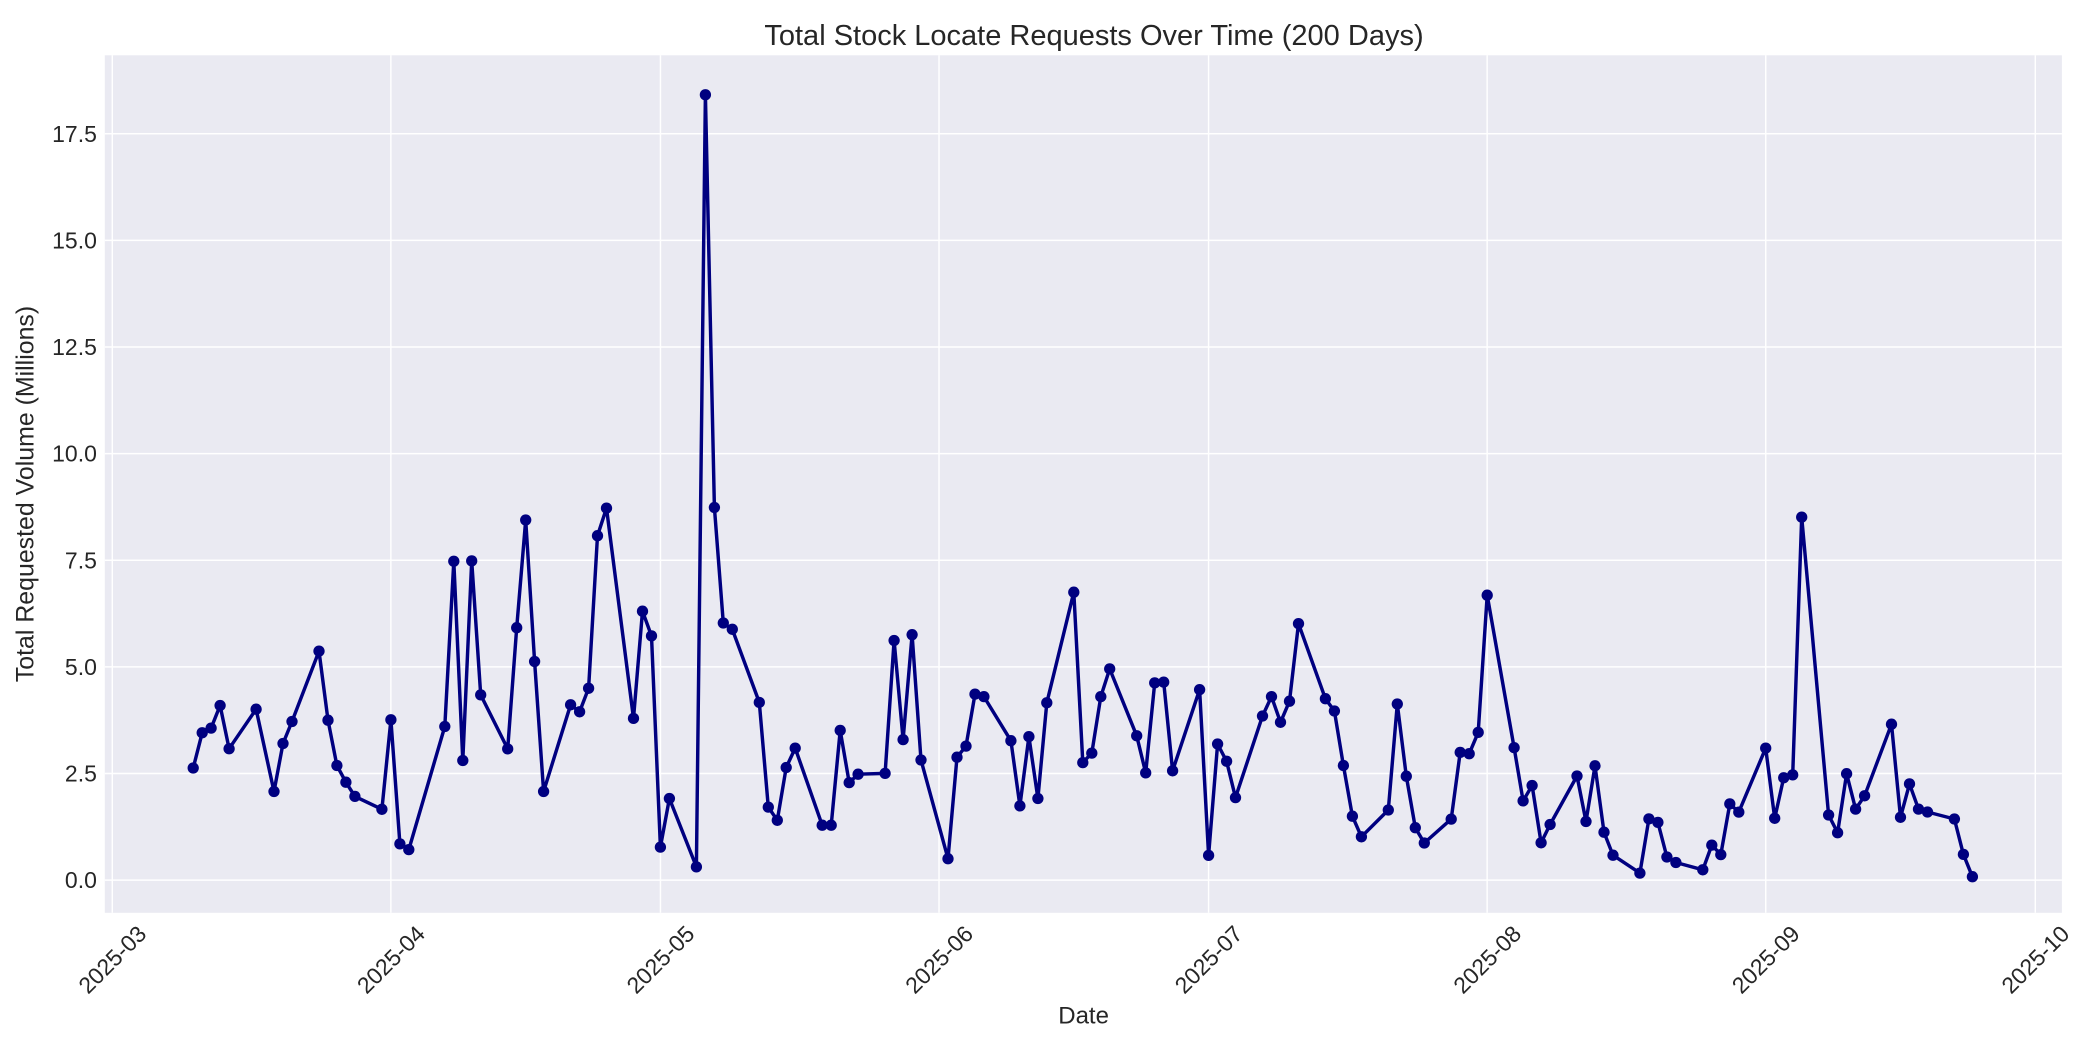 The width and height of the screenshot is (2100, 1050). What do you see at coordinates (74, 134) in the screenshot?
I see `svg-text: 17.5` at bounding box center [74, 134].